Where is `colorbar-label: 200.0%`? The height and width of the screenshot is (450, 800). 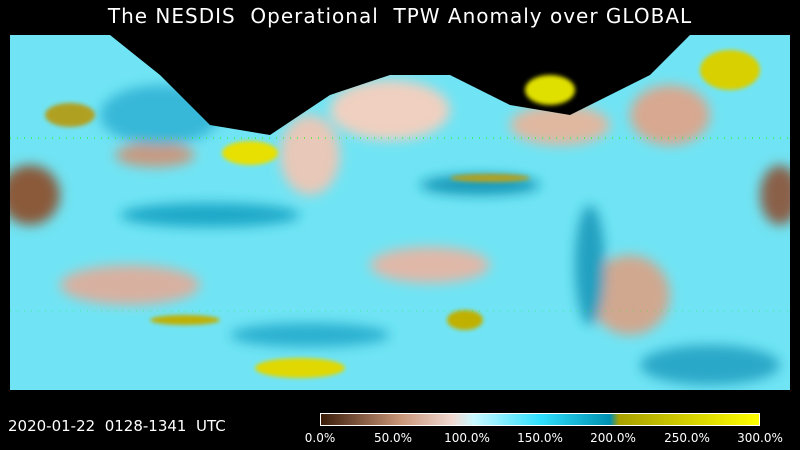 colorbar-label: 200.0% is located at coordinates (613, 438).